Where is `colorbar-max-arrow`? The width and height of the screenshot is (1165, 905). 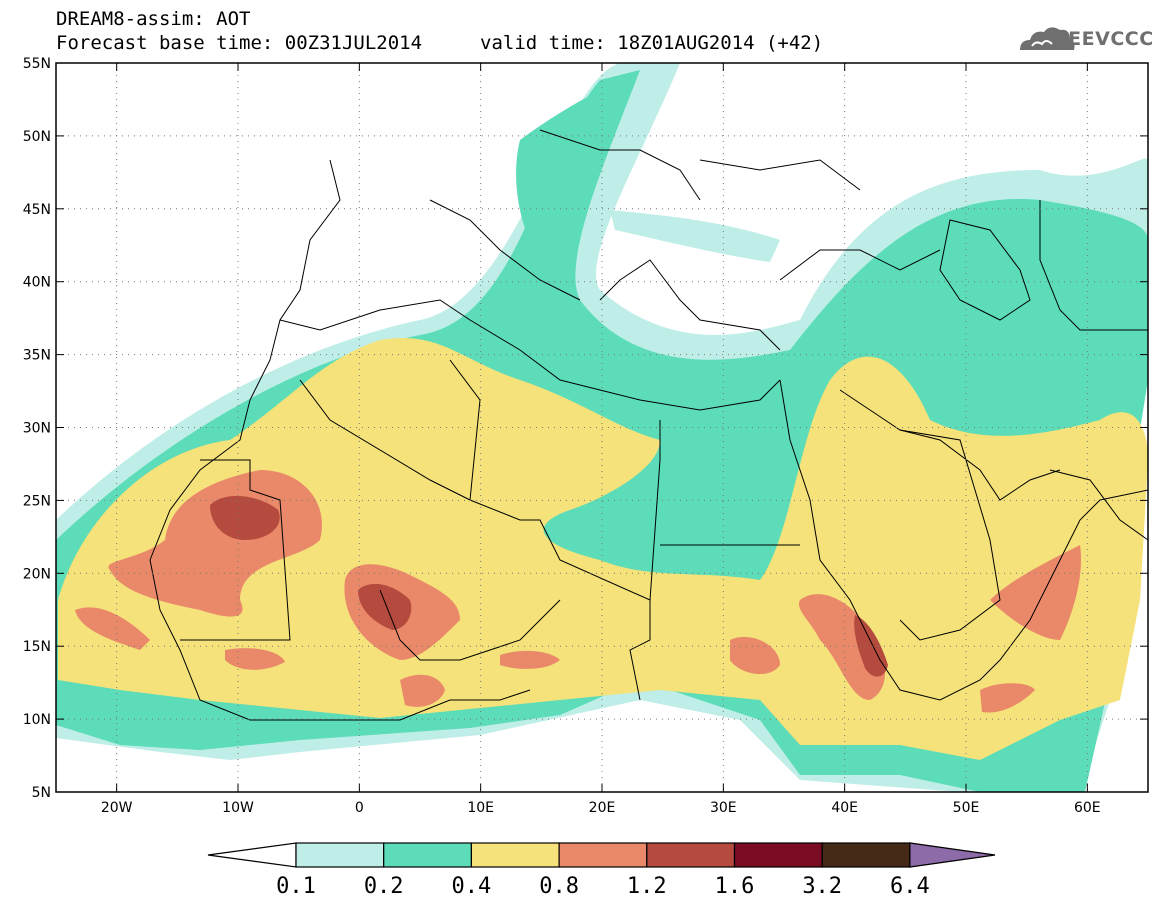 colorbar-max-arrow is located at coordinates (952, 855).